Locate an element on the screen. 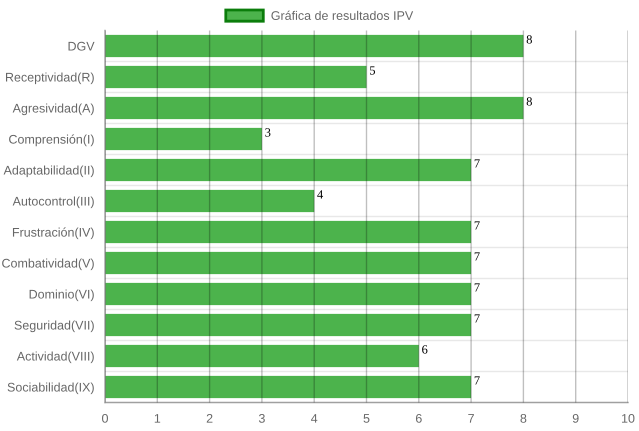  y-tick-label: Frustración(IV) is located at coordinates (53, 233).